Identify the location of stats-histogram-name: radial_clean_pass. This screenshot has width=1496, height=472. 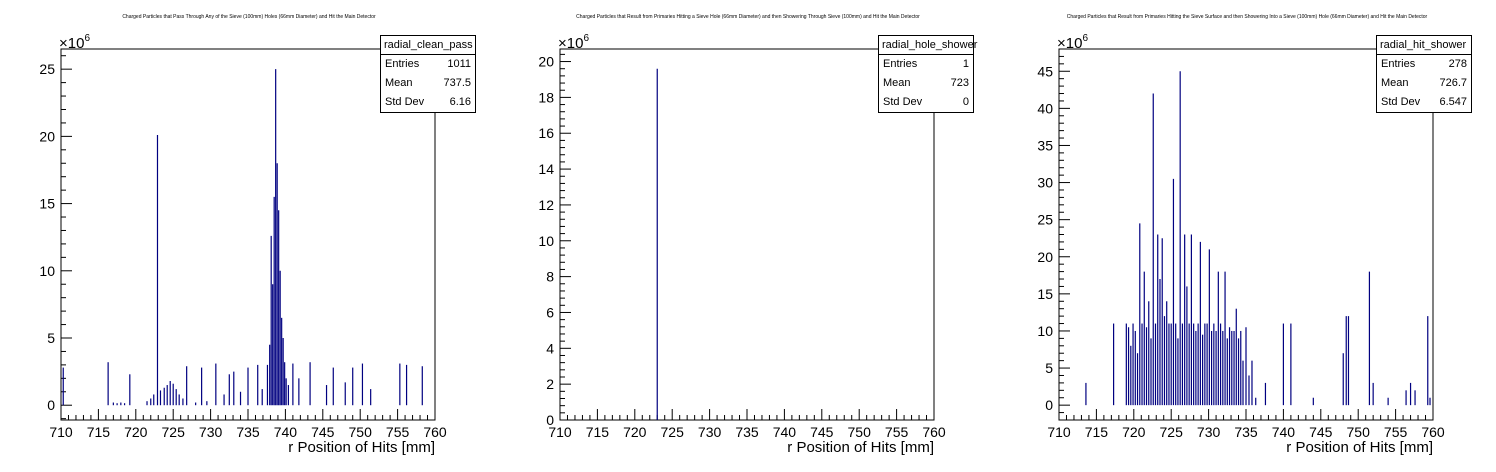
(428, 45).